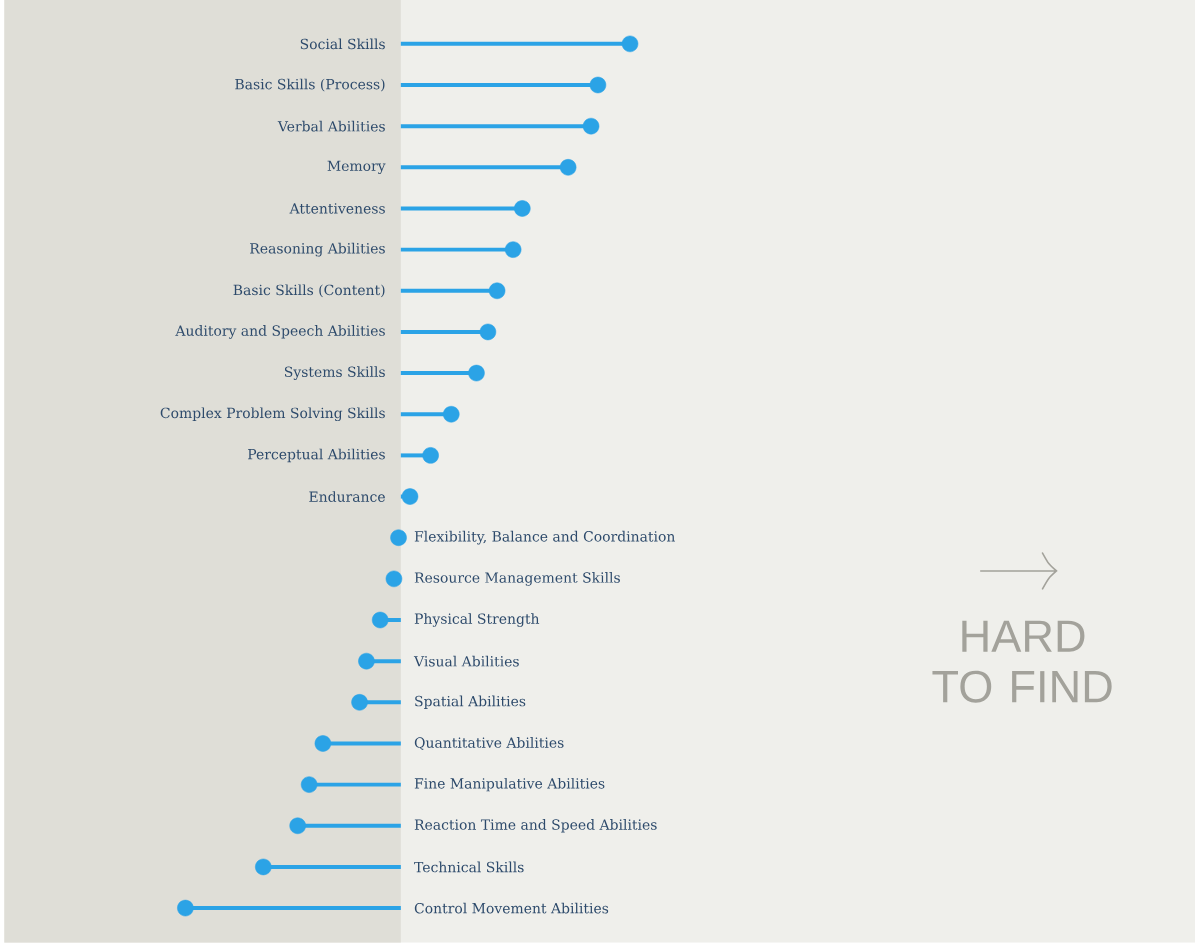 This screenshot has width=1195, height=943. I want to click on y-tick-label: Memory, so click(356, 167).